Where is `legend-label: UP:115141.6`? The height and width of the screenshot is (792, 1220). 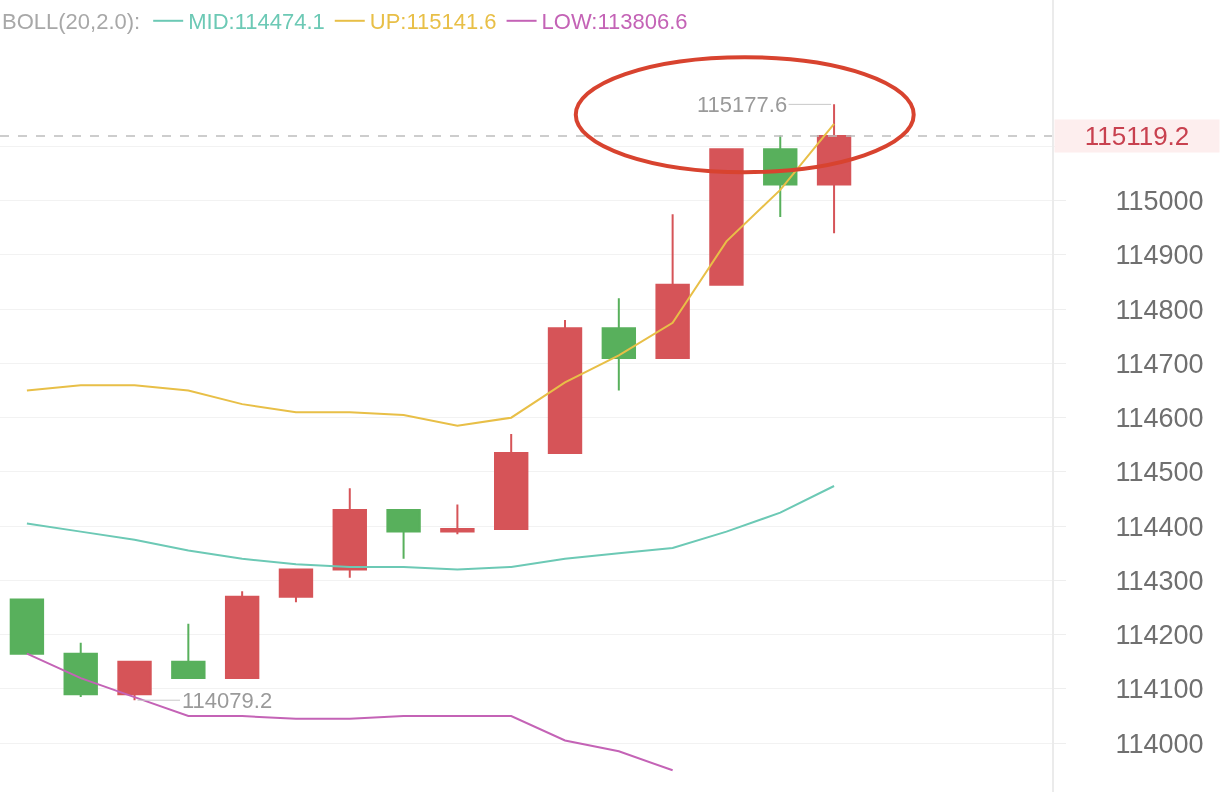
legend-label: UP:115141.6 is located at coordinates (433, 22).